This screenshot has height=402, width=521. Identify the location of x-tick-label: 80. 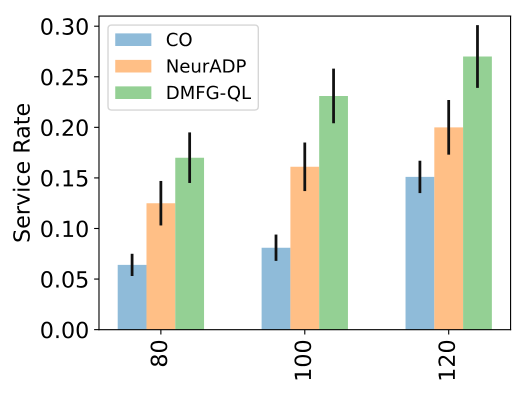
(159, 353).